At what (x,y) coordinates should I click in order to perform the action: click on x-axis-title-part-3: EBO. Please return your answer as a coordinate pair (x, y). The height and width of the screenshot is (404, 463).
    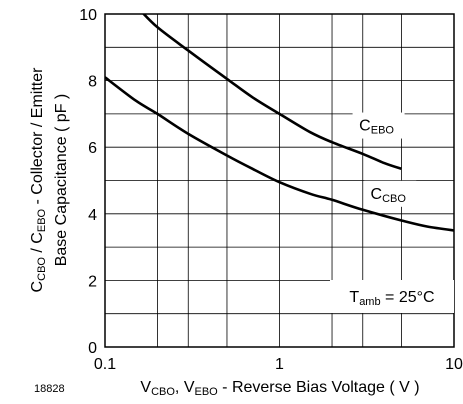
    Looking at the image, I should click on (206, 392).